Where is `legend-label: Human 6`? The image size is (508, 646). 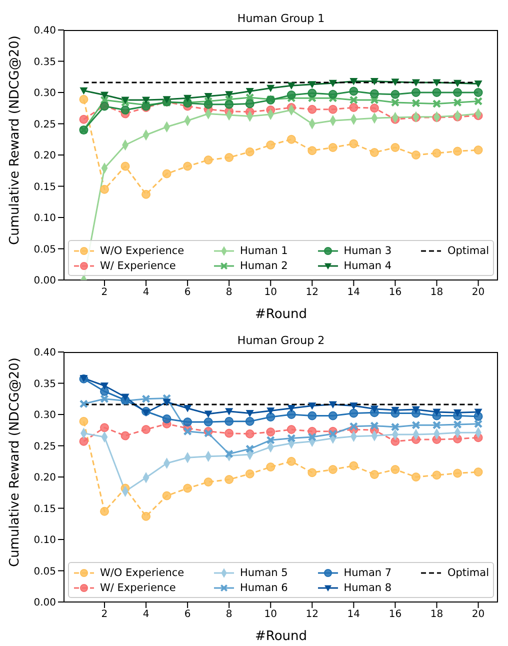 legend-label: Human 6 is located at coordinates (264, 588).